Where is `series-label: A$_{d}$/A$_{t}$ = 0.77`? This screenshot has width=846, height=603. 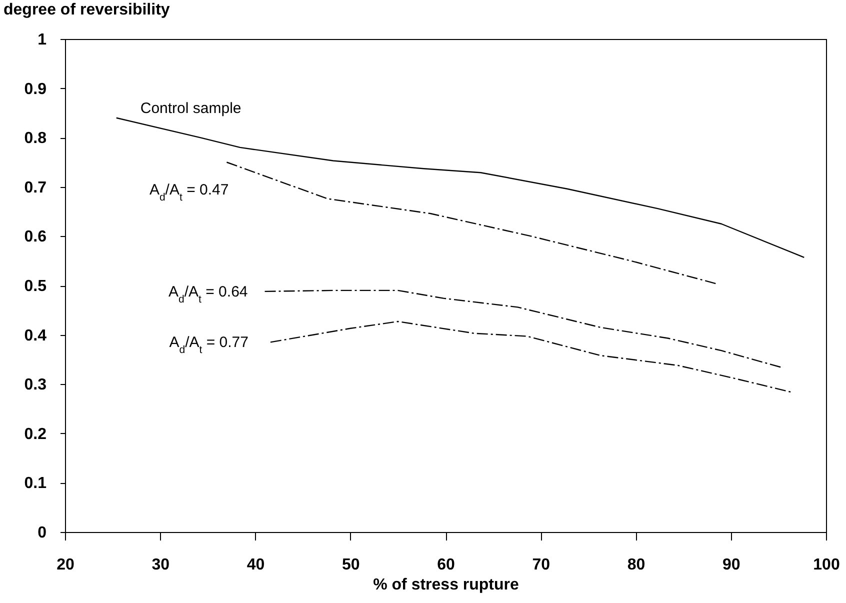
series-label: A$_{d}$/A$_{t}$ = 0.77 is located at coordinates (208, 345).